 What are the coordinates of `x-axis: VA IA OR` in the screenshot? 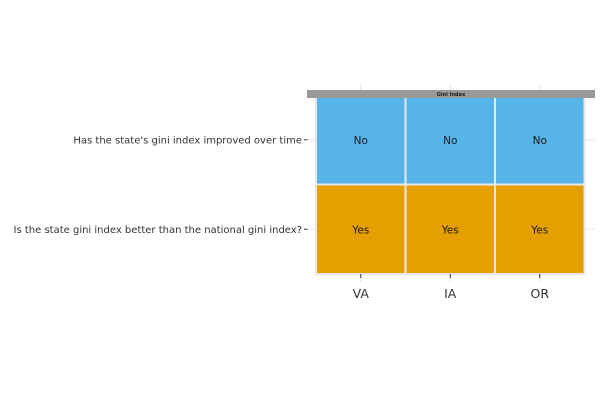 It's located at (451, 287).